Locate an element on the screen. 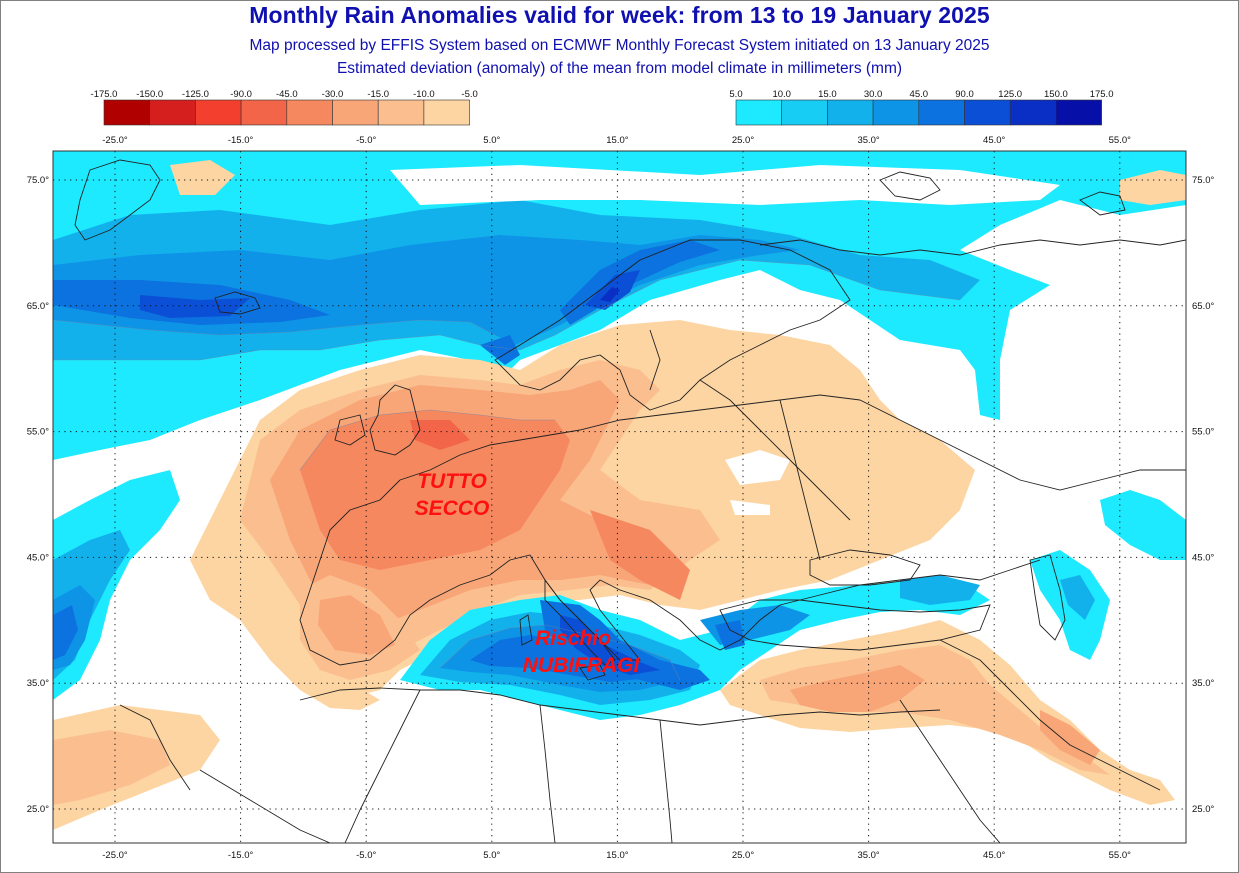 The image size is (1239, 873). longitude-label-top: -5.0° is located at coordinates (366, 140).